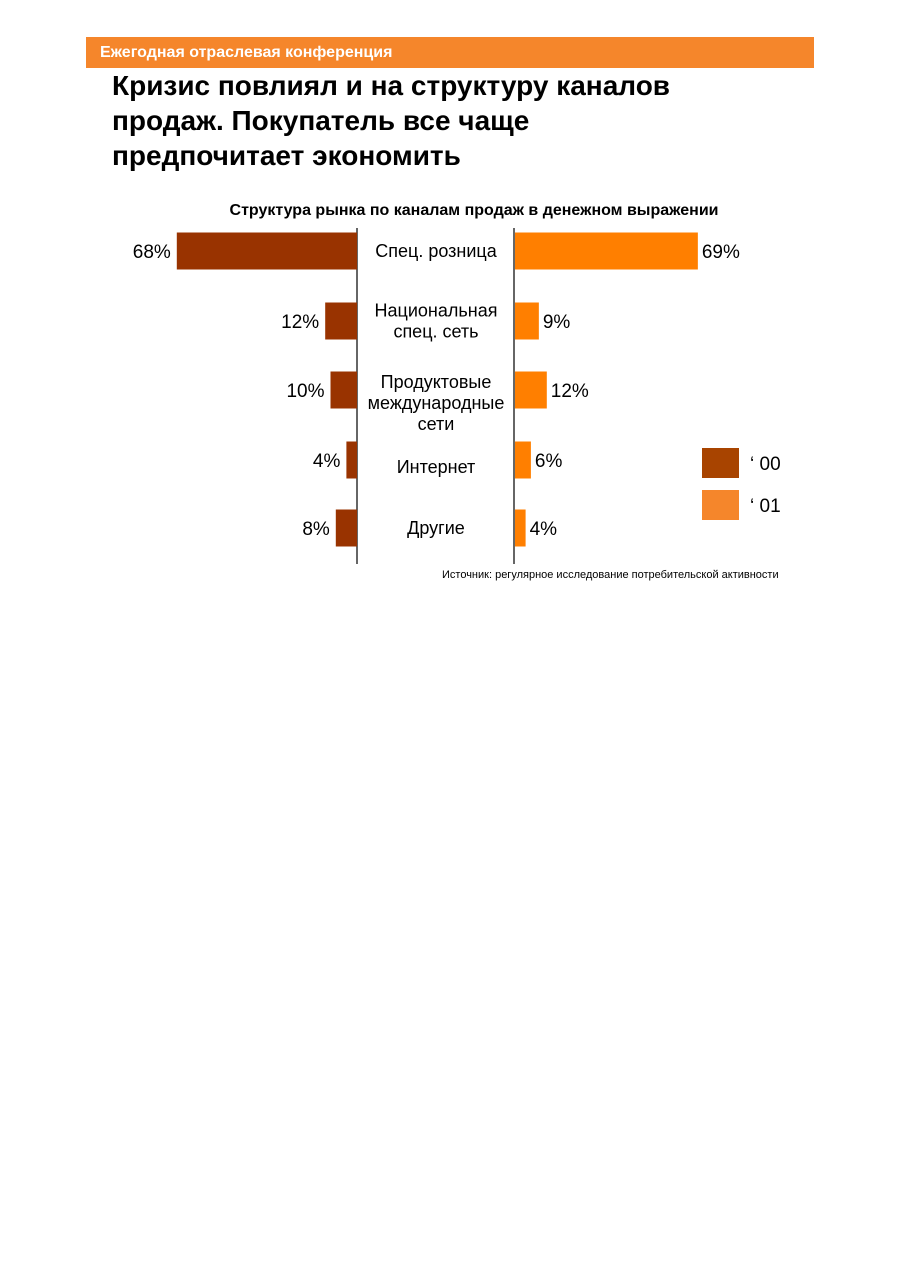 Image resolution: width=900 pixels, height=1273 pixels. What do you see at coordinates (436, 382) in the screenshot?
I see `category-label-2-0: Продуктовые` at bounding box center [436, 382].